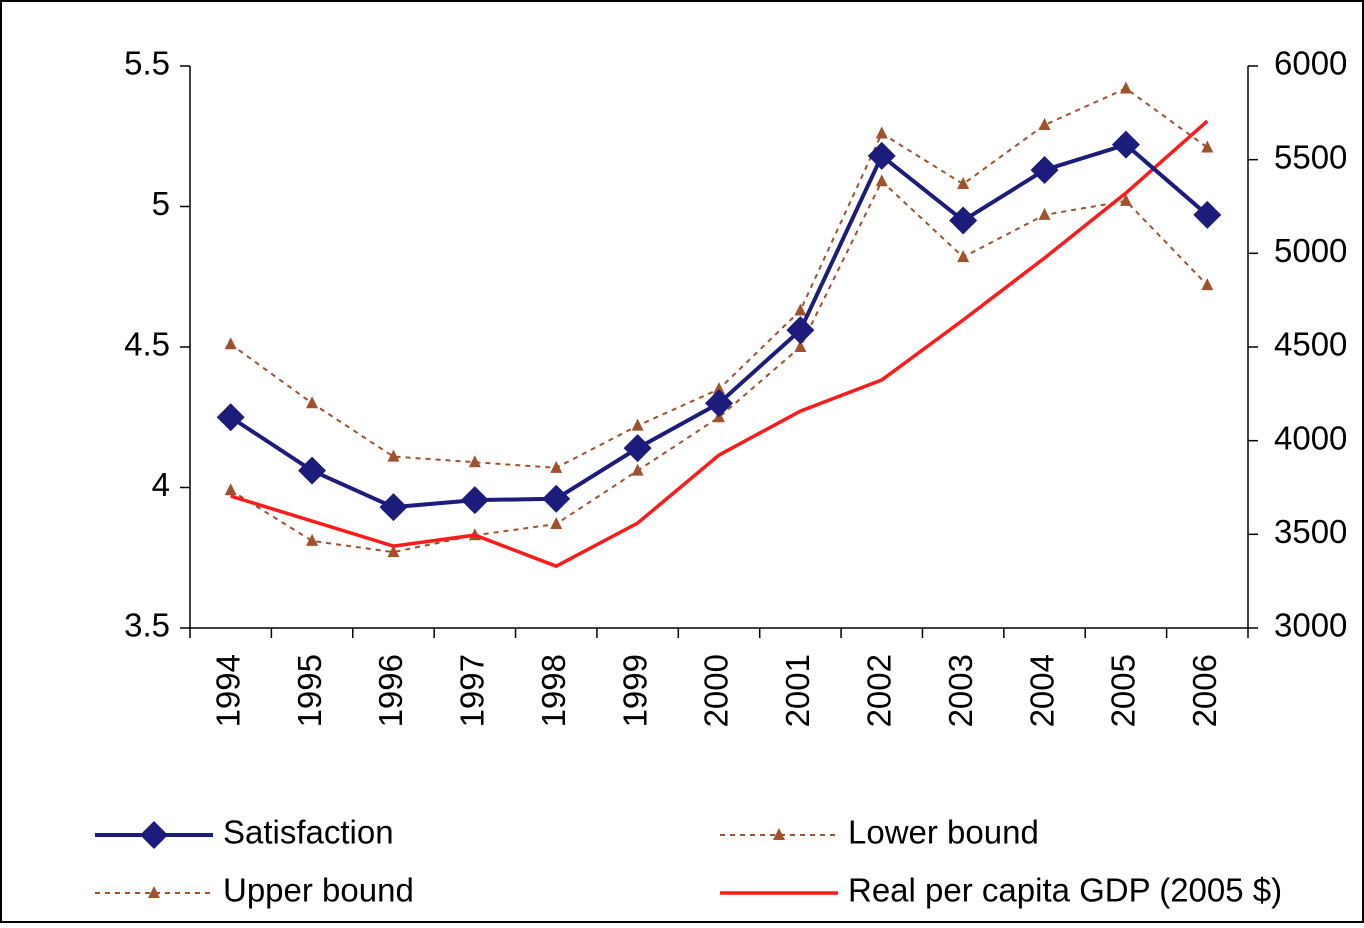 The image size is (1364, 928). I want to click on x-tick-label: 1995, so click(309, 690).